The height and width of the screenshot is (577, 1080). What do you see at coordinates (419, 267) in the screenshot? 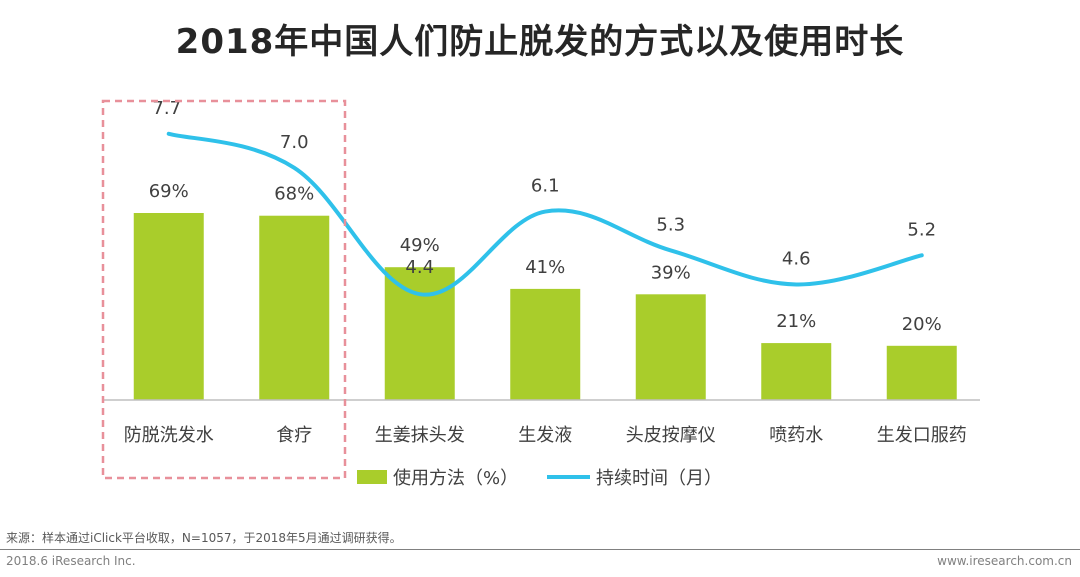
I see `line-value-label: 4.4` at bounding box center [419, 267].